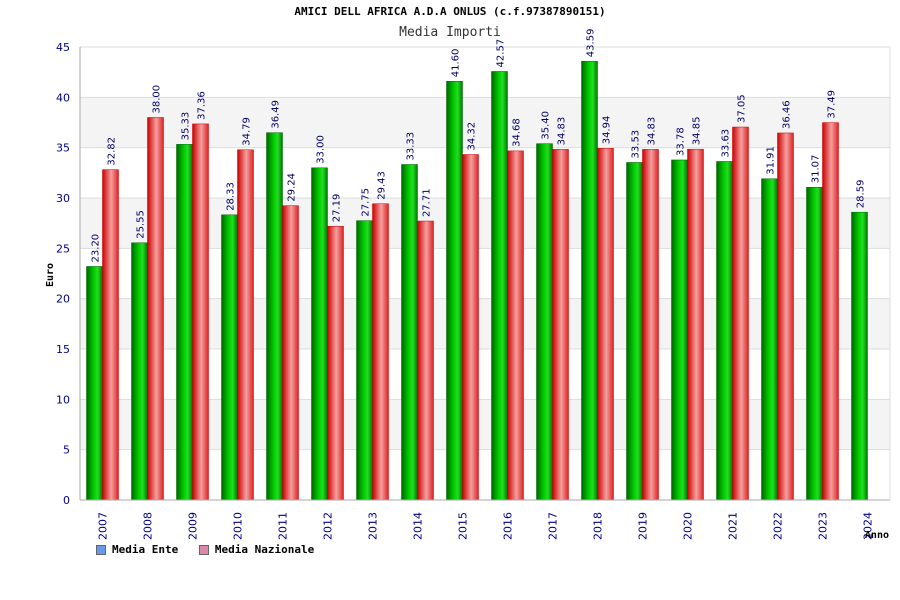  What do you see at coordinates (63, 148) in the screenshot?
I see `y-tick-label: 35` at bounding box center [63, 148].